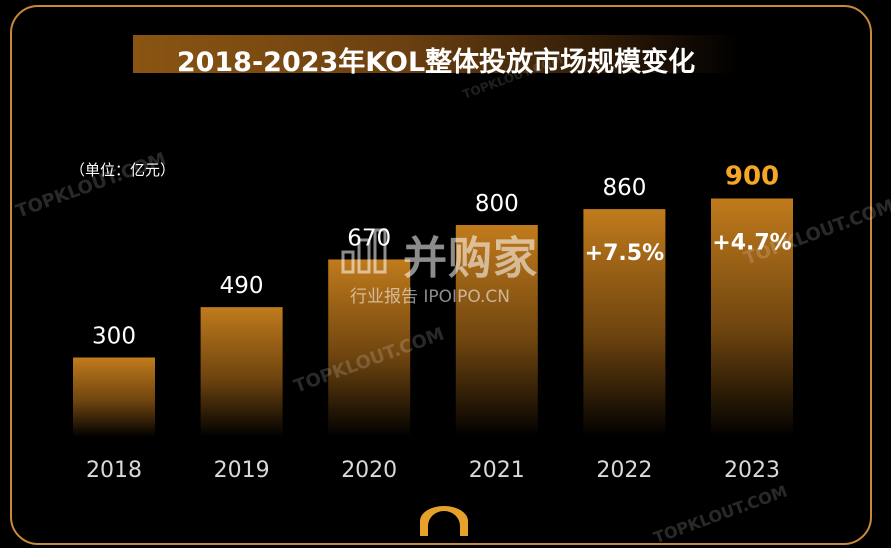 The height and width of the screenshot is (548, 891). Describe the element at coordinates (114, 337) in the screenshot. I see `value-label-2018: 300` at that location.